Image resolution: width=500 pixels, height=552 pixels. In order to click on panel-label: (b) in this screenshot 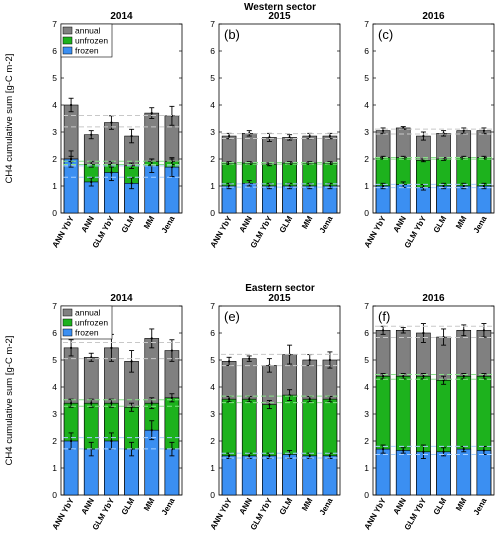, I will do `click(232, 34)`.